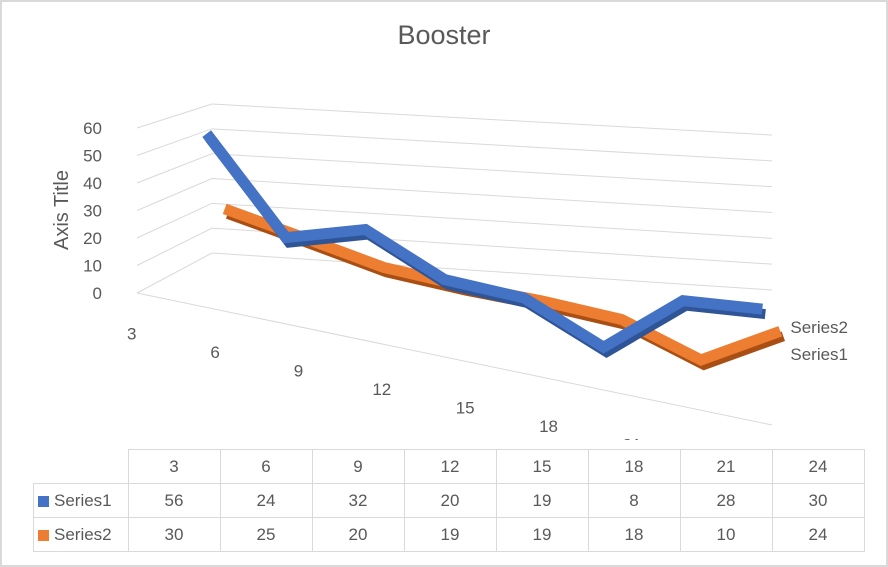  I want to click on x-tick-label: 6, so click(214, 352).